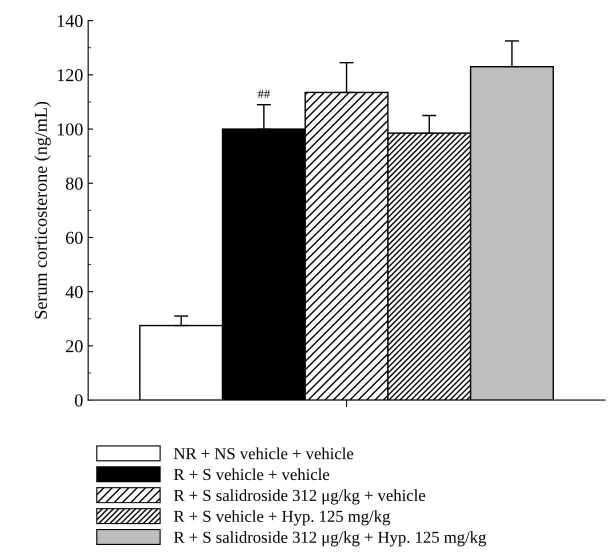  What do you see at coordinates (252, 474) in the screenshot?
I see `legend-label: R + S vehicle + vehicle` at bounding box center [252, 474].